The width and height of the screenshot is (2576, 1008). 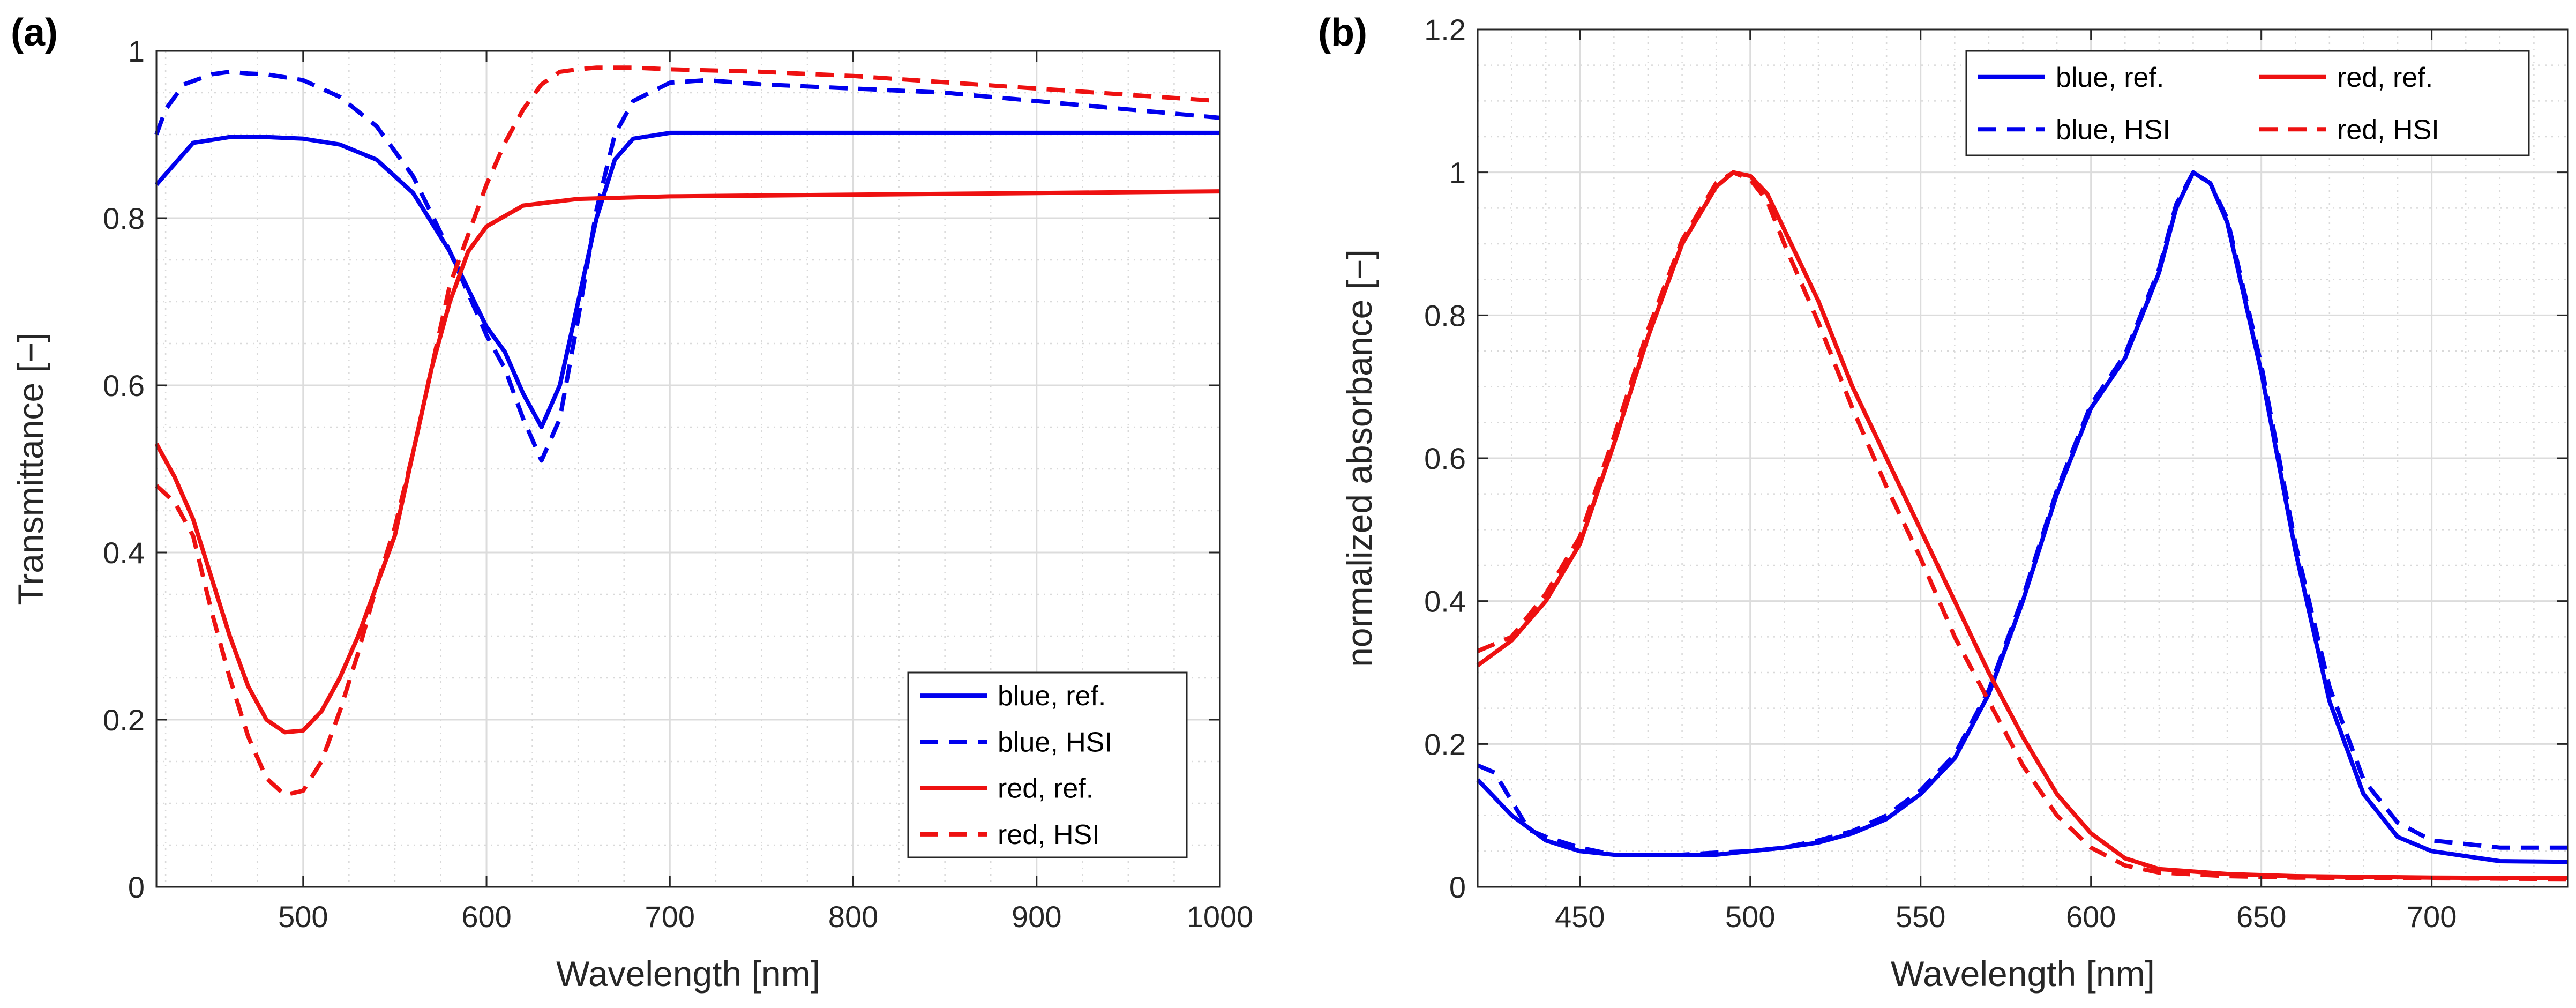 I want to click on y-axis-label: normalized absorbance [−], so click(x=1359, y=458).